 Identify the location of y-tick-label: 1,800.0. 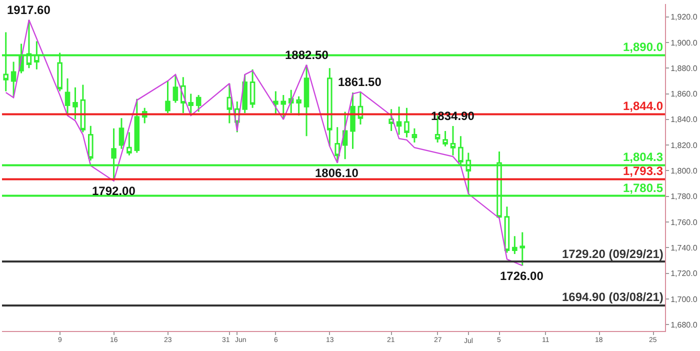
(684, 171).